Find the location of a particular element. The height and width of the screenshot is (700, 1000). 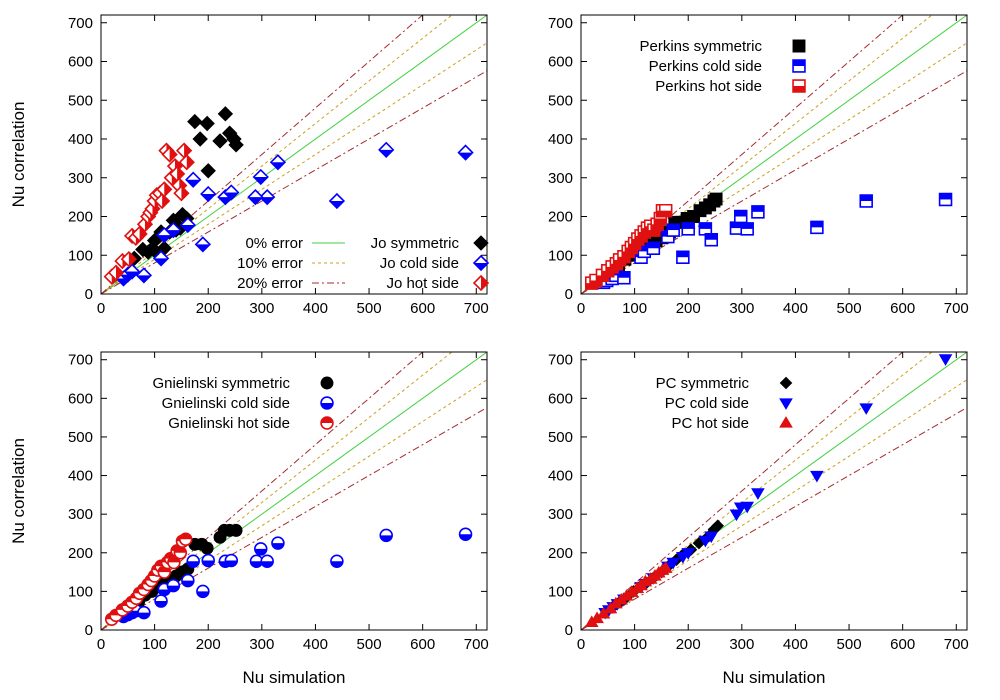

series-gnielinski-hot-side is located at coordinates (148, 579).